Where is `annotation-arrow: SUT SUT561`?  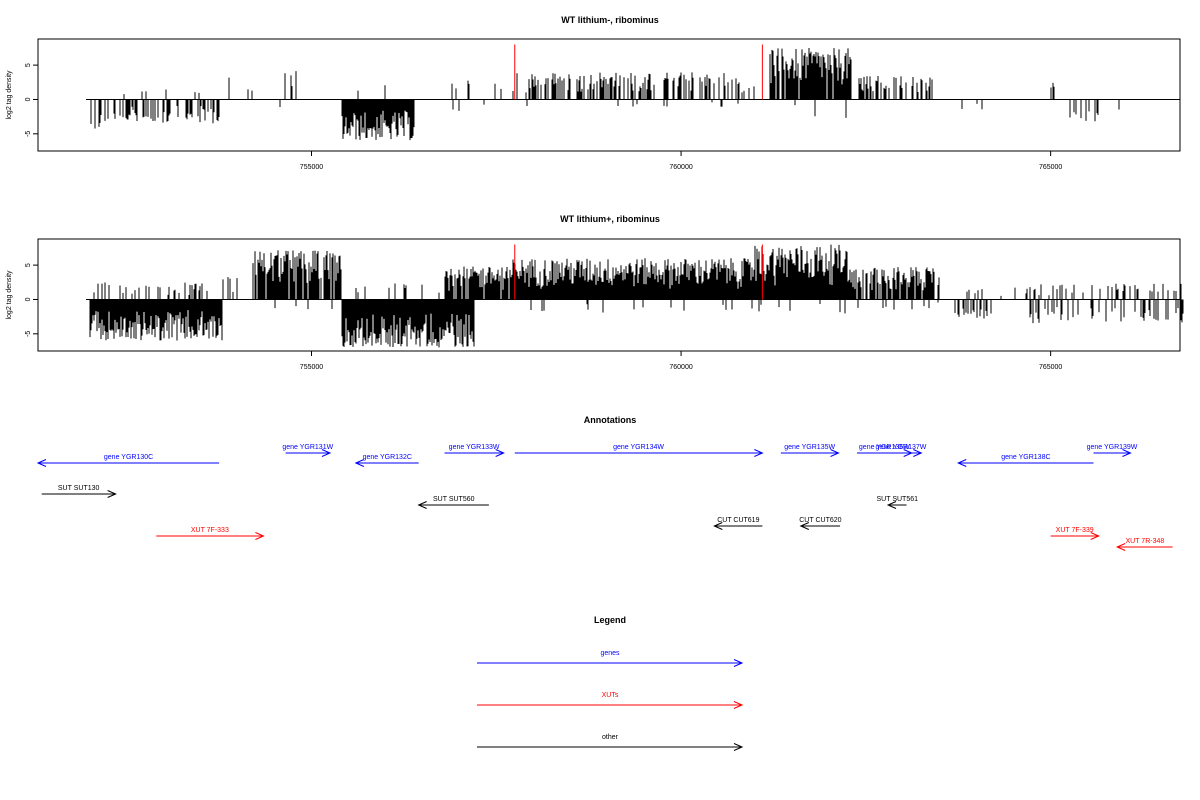 annotation-arrow: SUT SUT561 is located at coordinates (898, 502).